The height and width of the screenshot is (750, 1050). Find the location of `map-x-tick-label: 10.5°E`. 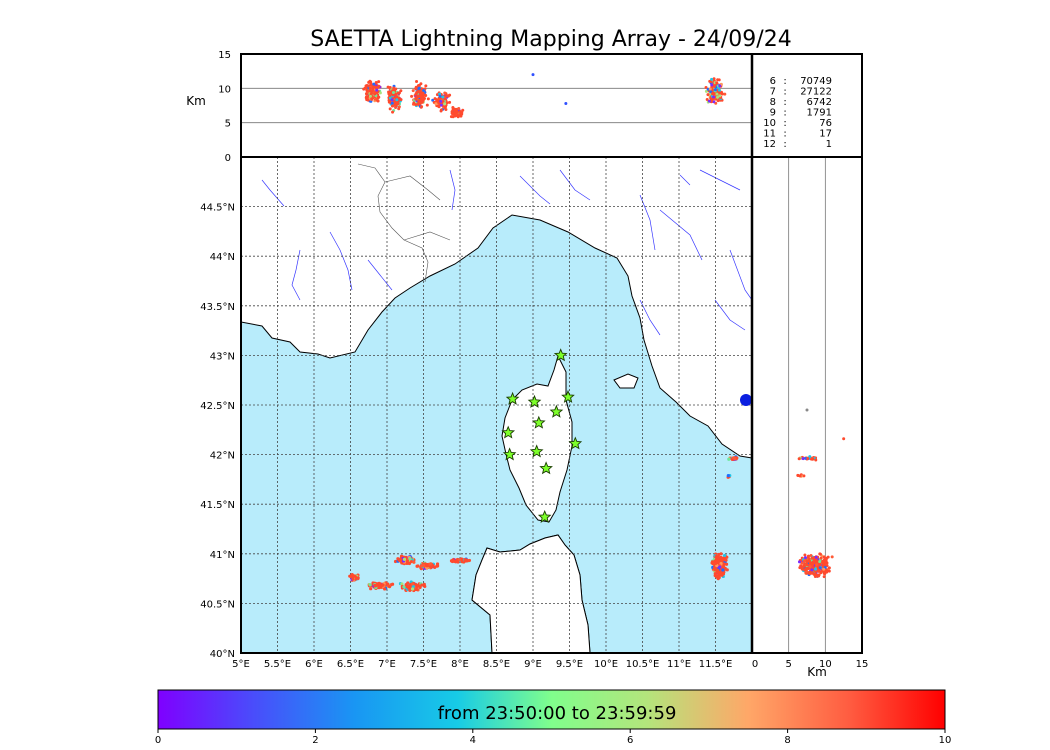

map-x-tick-label: 10.5°E is located at coordinates (643, 664).